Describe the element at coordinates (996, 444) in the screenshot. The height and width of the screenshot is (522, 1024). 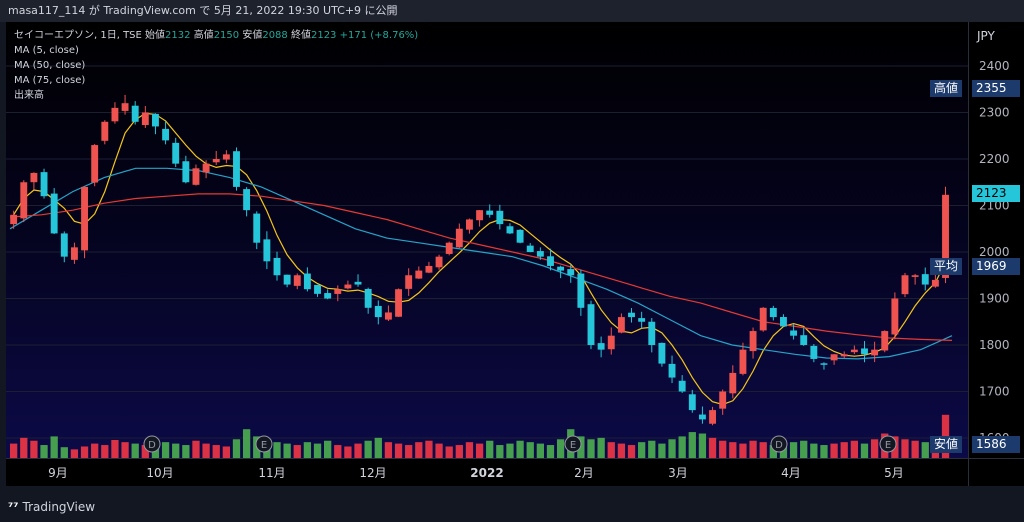
I see `low-tag-value: 1586` at that location.